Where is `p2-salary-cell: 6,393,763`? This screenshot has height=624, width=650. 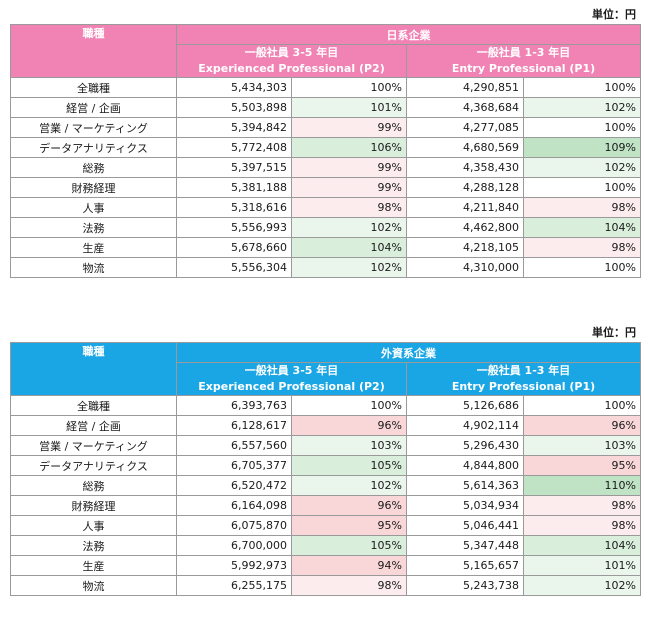 p2-salary-cell: 6,393,763 is located at coordinates (234, 405).